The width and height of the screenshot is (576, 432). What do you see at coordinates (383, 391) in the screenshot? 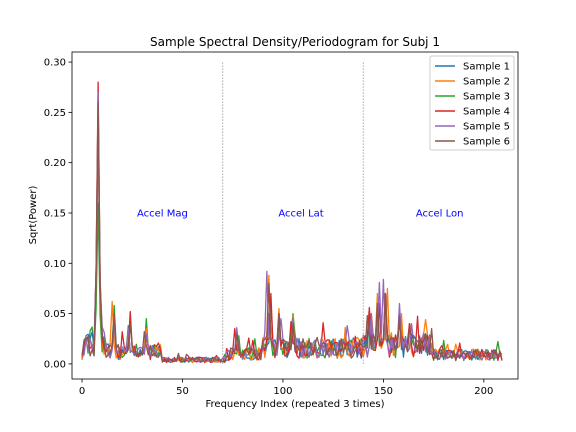
I see `x-tick-label: 150` at bounding box center [383, 391].